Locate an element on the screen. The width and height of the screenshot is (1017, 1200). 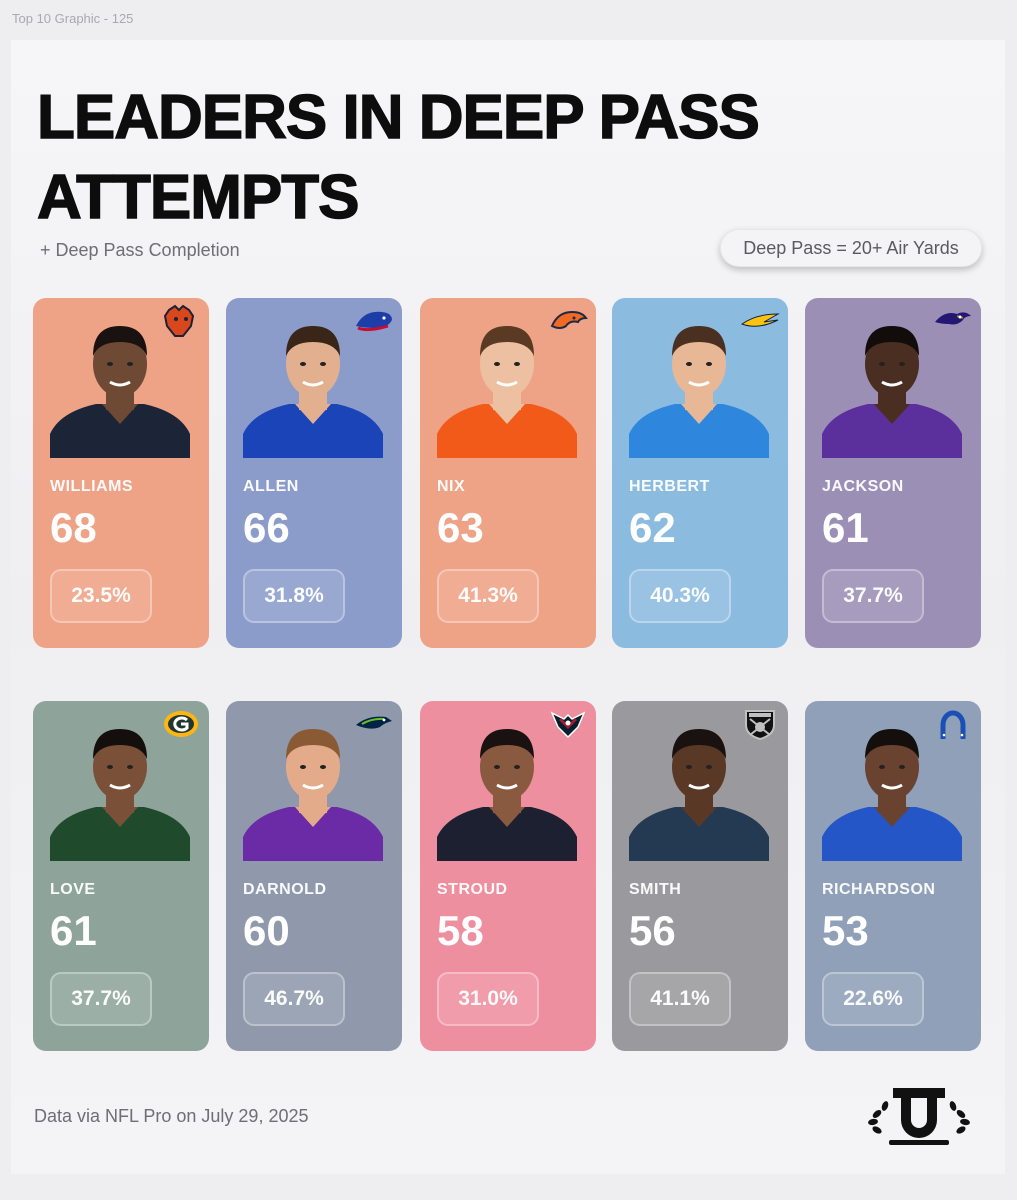
page-title: LEADERS IN DEEP PASS ATTEMPTS is located at coordinates (398, 157).